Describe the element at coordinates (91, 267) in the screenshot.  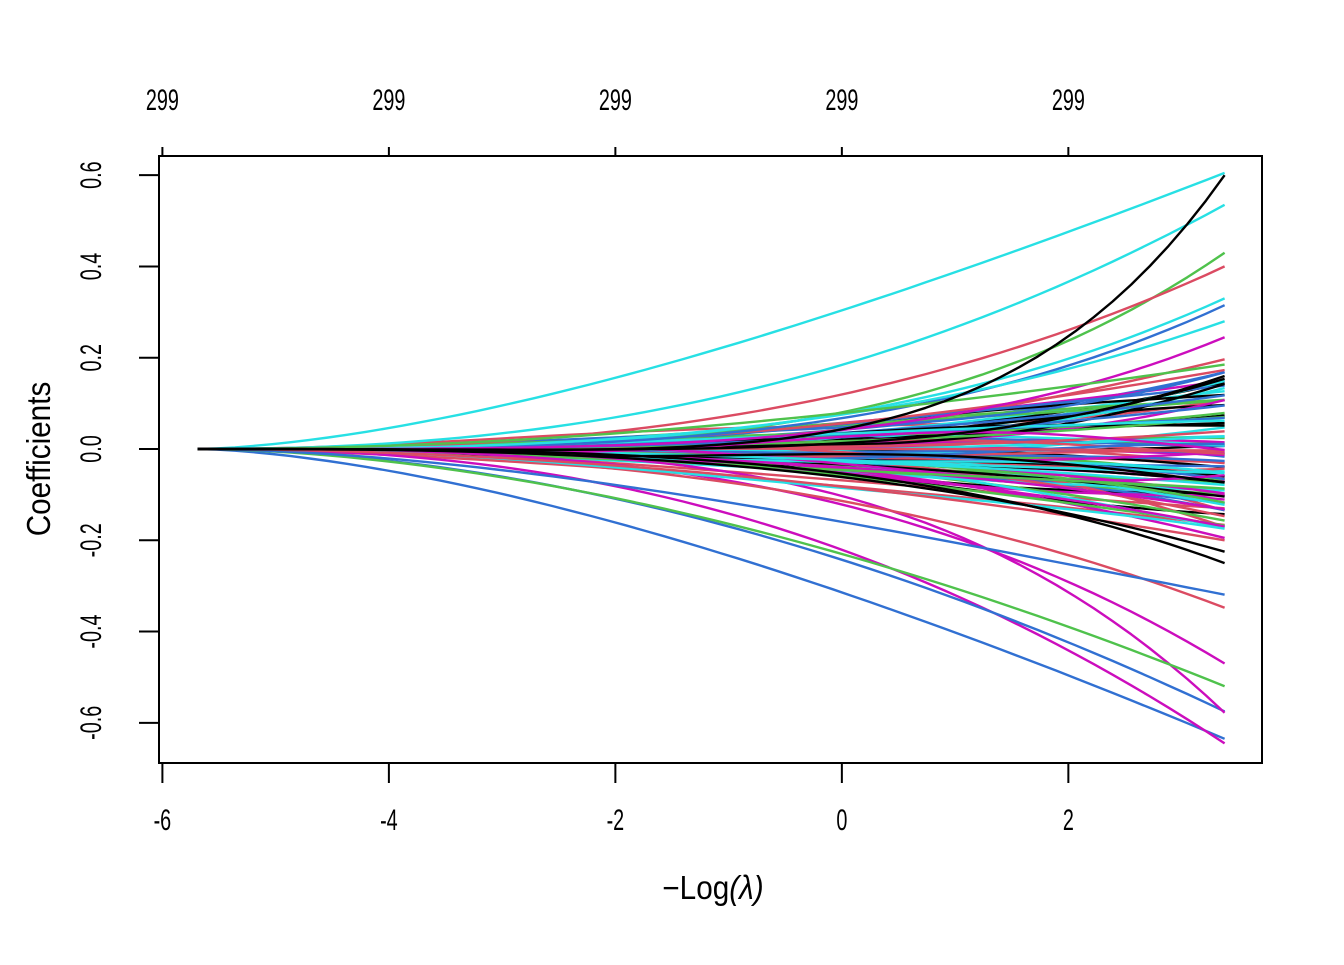
I see `y-tick-label: 0.4` at that location.